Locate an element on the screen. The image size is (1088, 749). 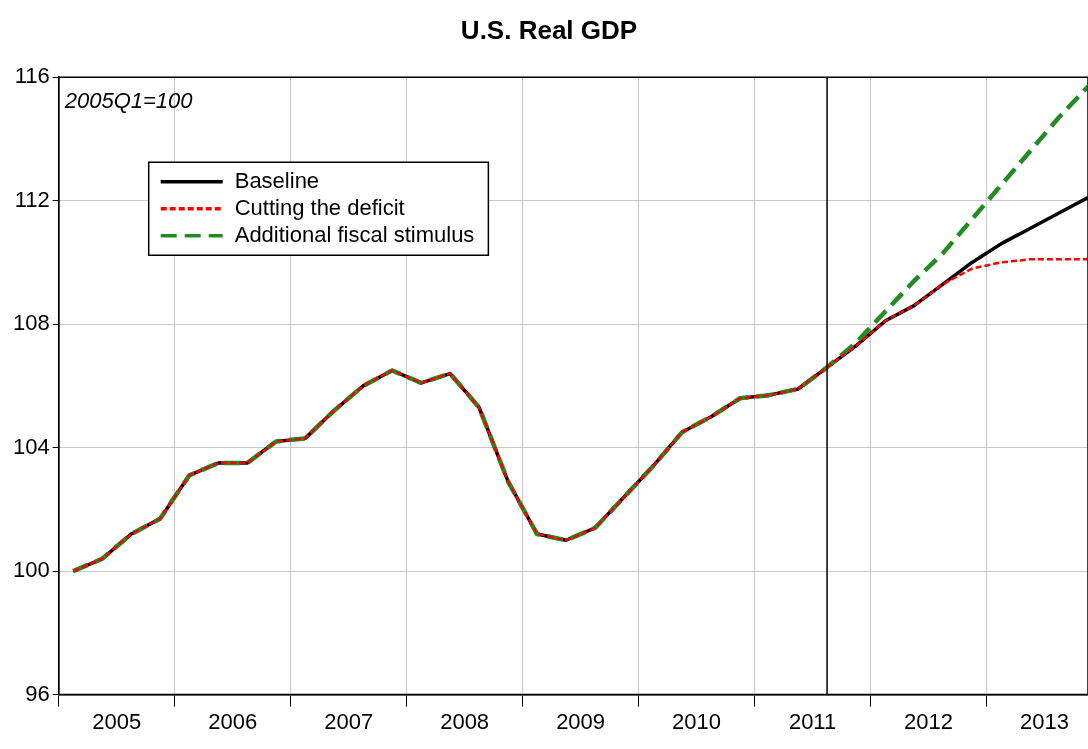
x-tick-label: 2010 is located at coordinates (697, 721).